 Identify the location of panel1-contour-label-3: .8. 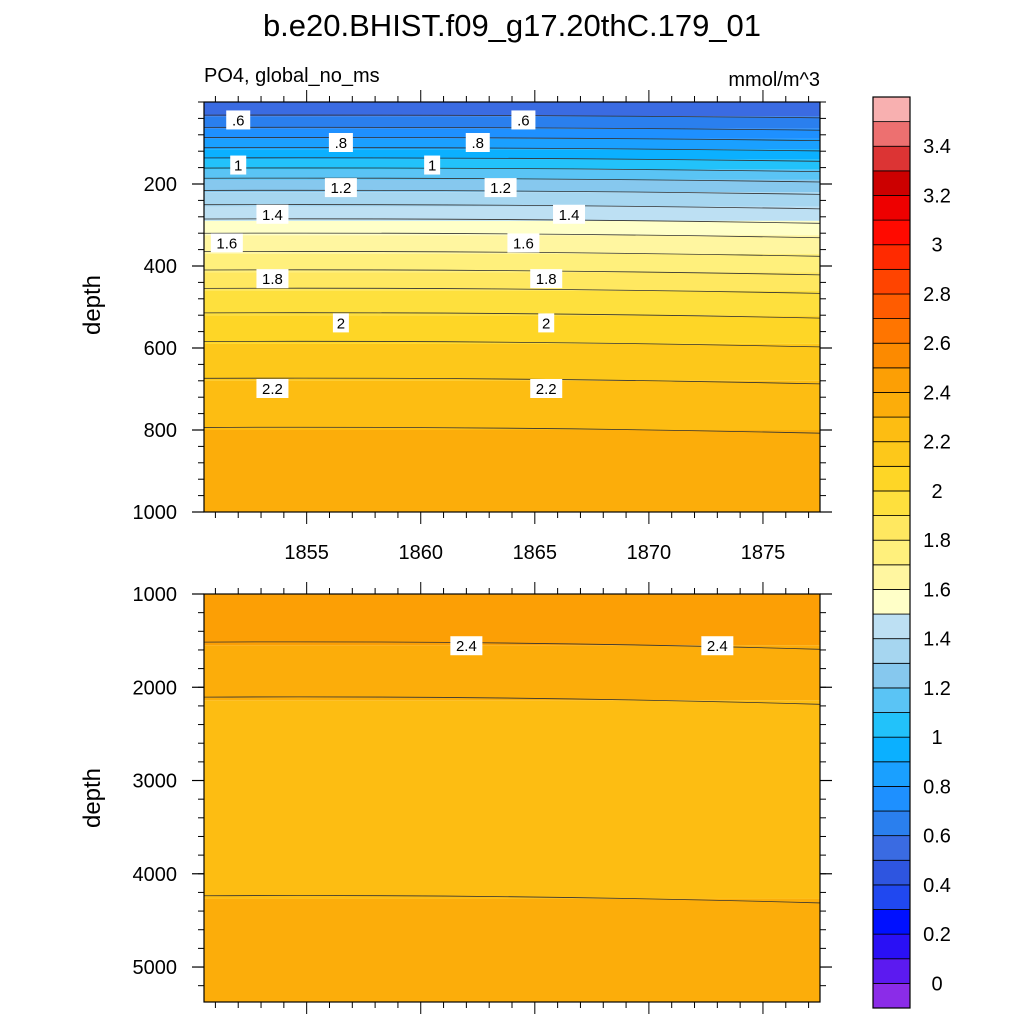
(478, 143).